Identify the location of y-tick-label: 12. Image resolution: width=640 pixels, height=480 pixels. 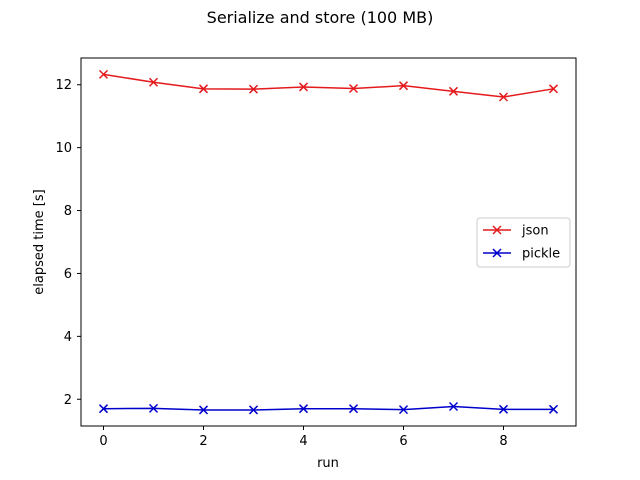
(63, 85).